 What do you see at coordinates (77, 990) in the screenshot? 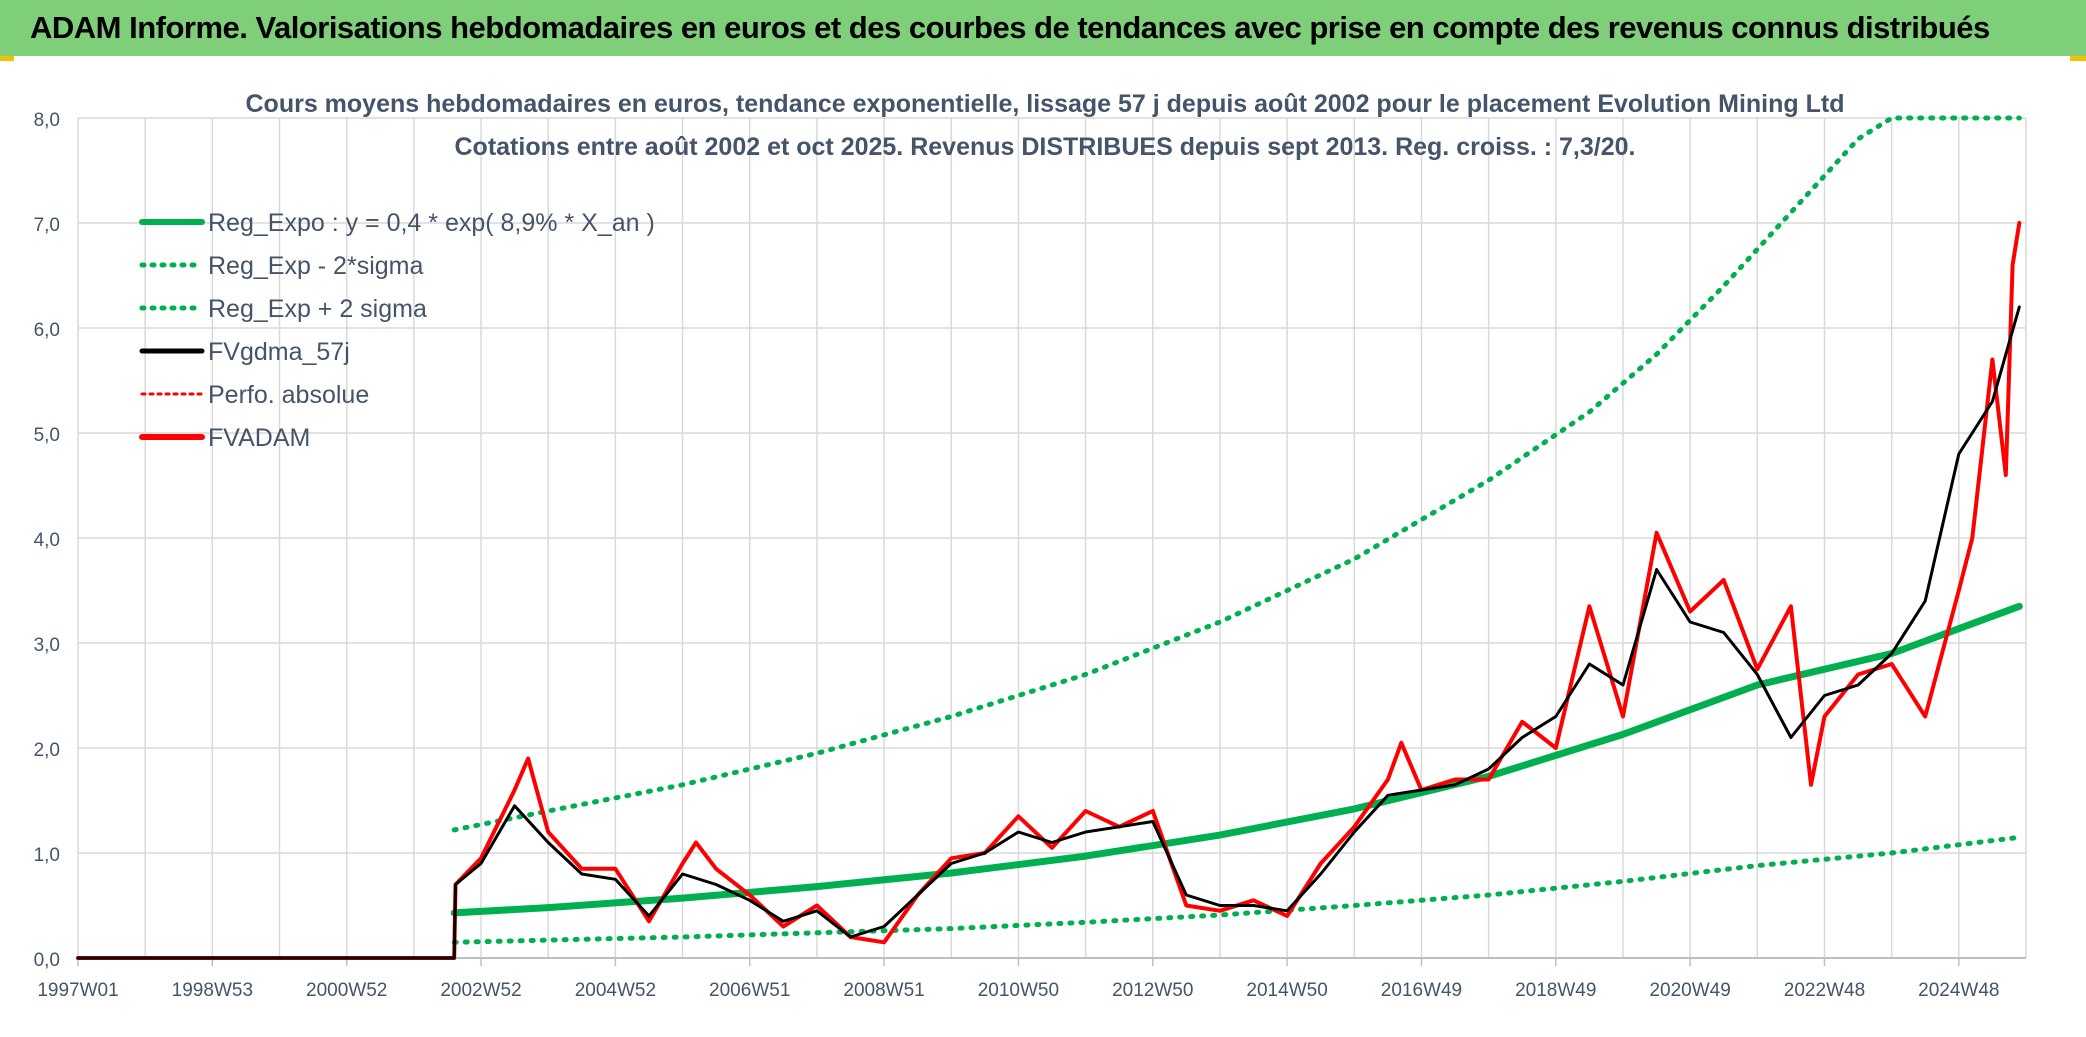
I see `x-tick-label: 1997W01` at bounding box center [77, 990].